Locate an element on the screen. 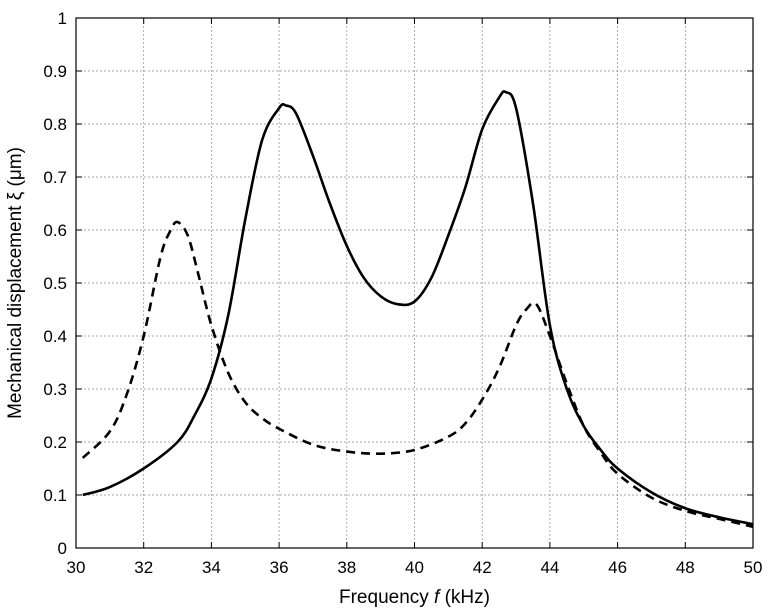 Image resolution: width=769 pixels, height=616 pixels. y-tick-label: 0.8 is located at coordinates (55, 124).